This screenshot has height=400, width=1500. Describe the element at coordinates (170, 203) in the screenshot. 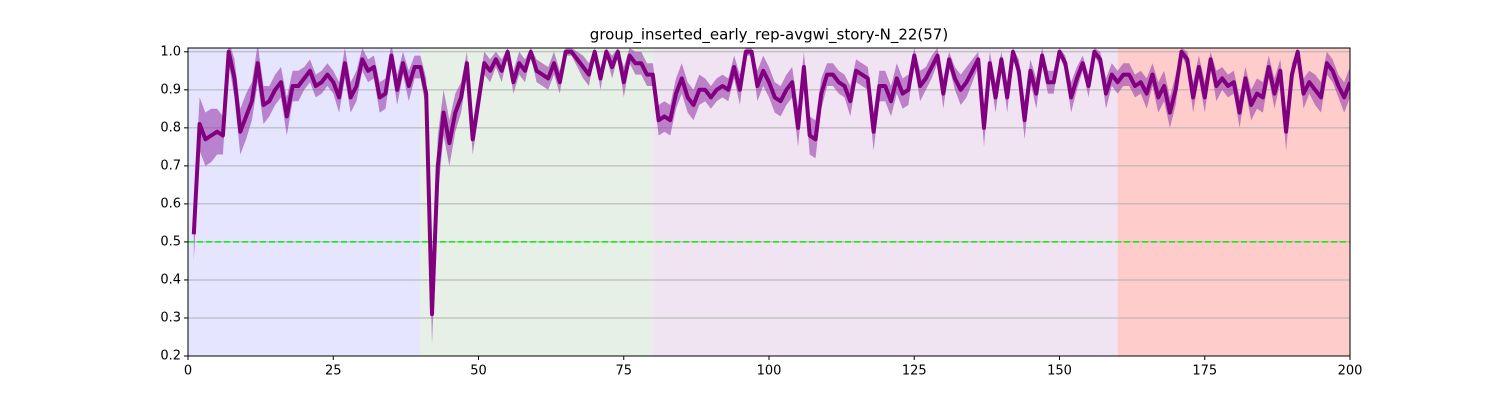

I see `y-tick-label: 0.6` at that location.